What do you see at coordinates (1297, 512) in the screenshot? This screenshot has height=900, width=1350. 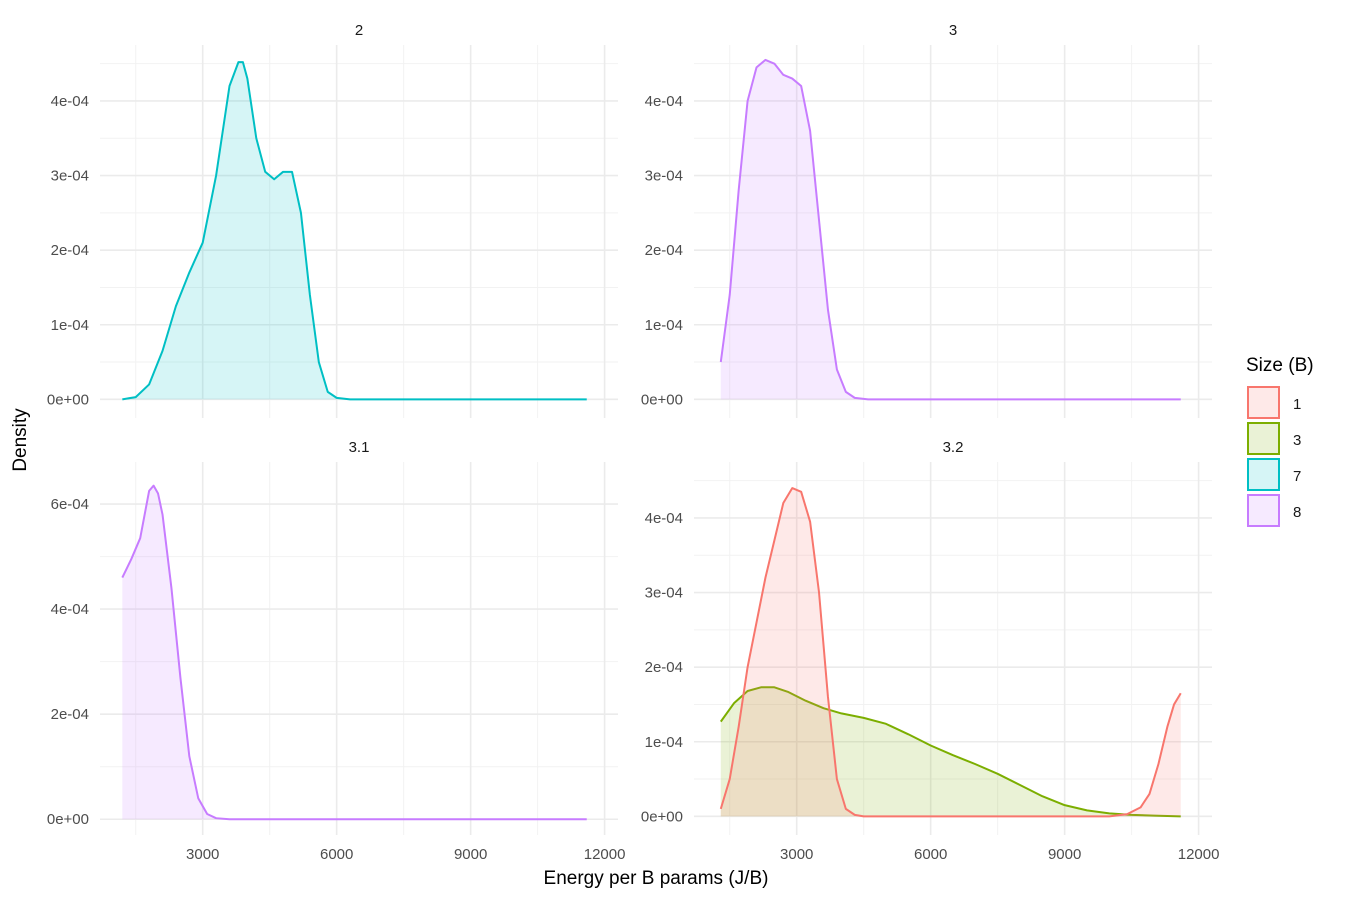 I see `legend-label: 8` at bounding box center [1297, 512].